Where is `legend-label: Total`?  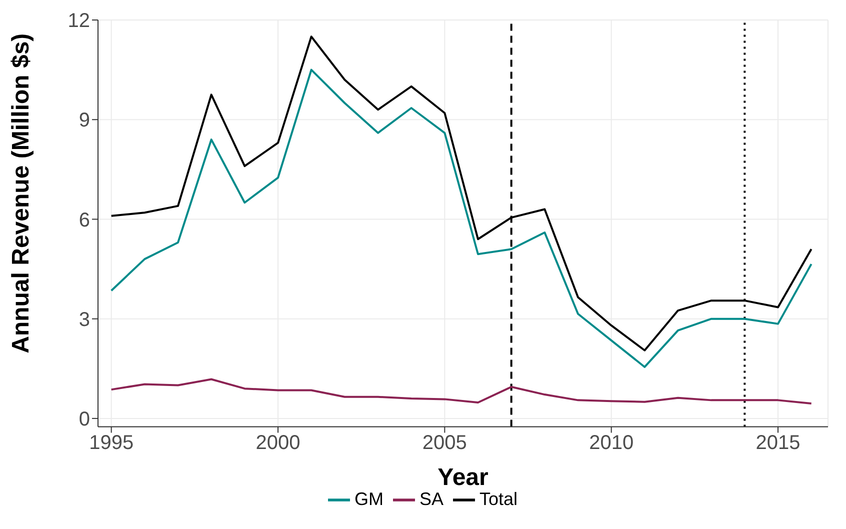 legend-label: Total is located at coordinates (498, 498).